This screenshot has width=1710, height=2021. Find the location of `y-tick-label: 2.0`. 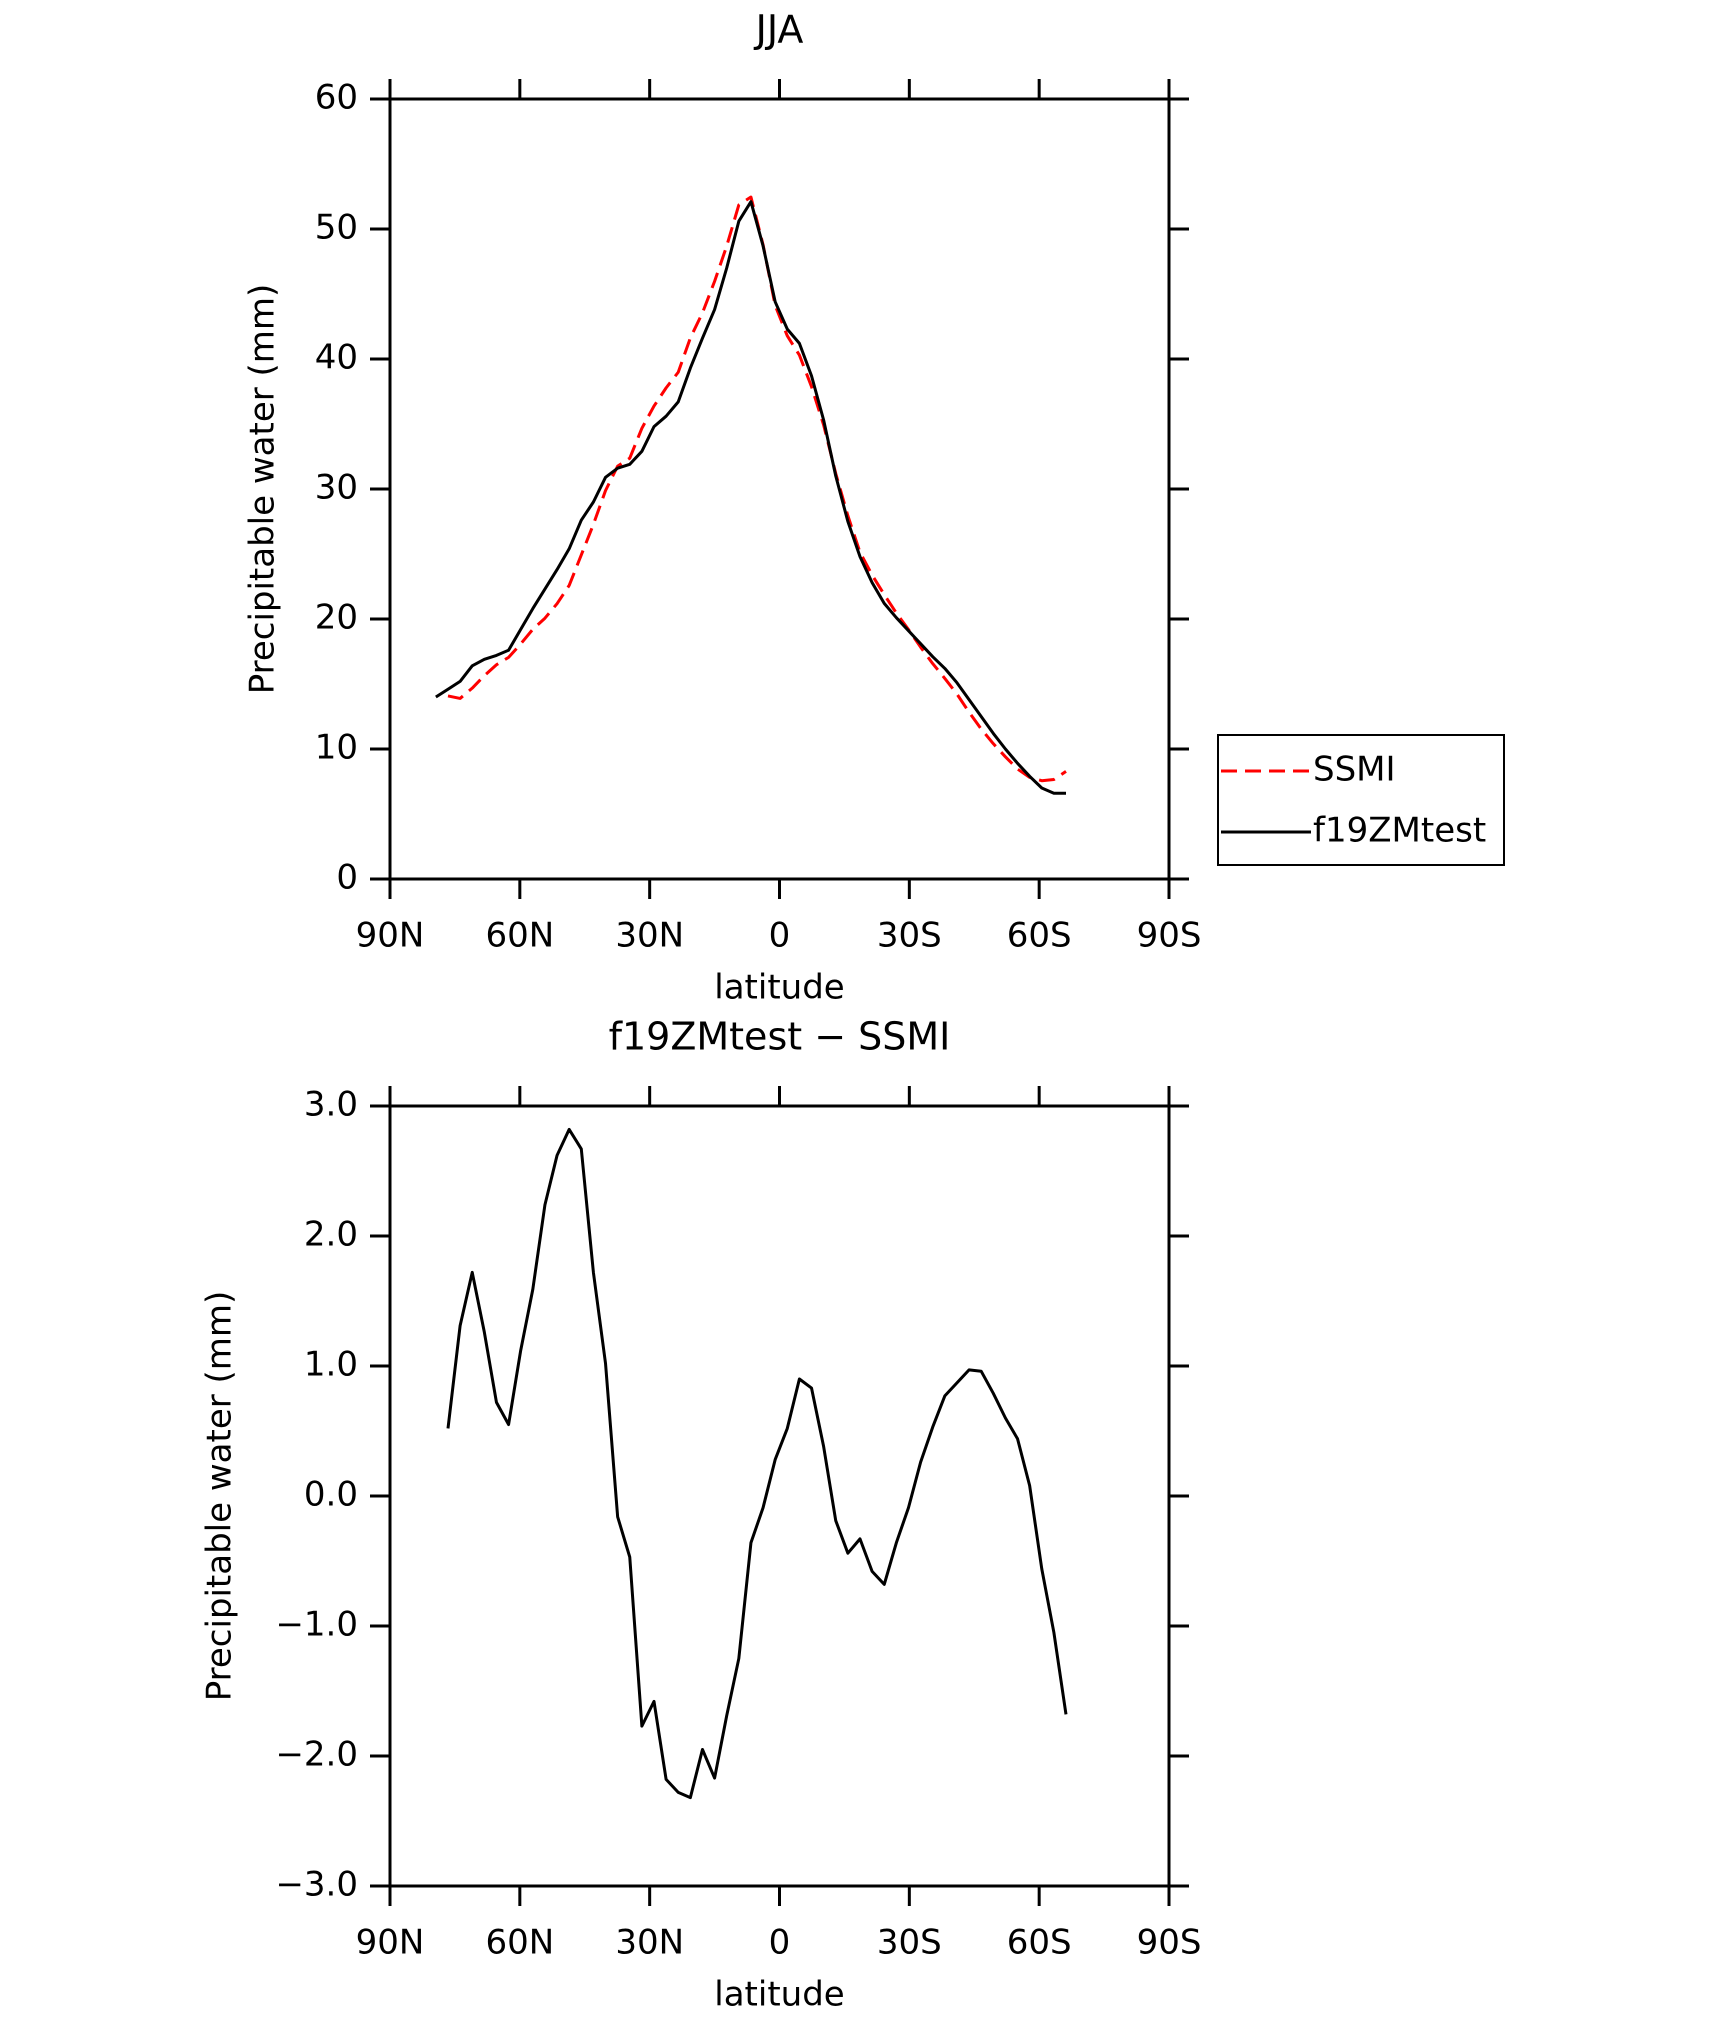

y-tick-label: 2.0 is located at coordinates (331, 1235).